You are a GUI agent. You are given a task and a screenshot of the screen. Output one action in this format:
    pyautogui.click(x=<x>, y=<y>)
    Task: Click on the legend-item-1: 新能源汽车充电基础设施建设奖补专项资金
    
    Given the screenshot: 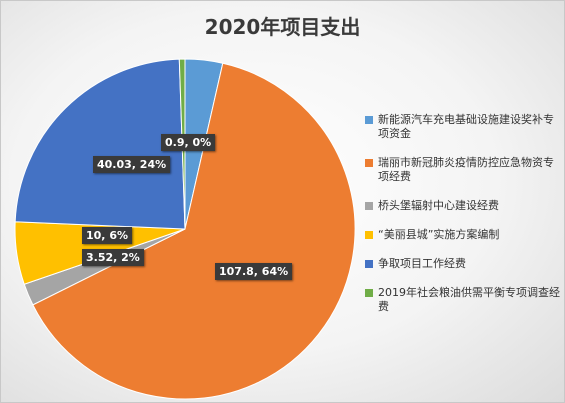 What is the action you would take?
    pyautogui.click(x=463, y=127)
    